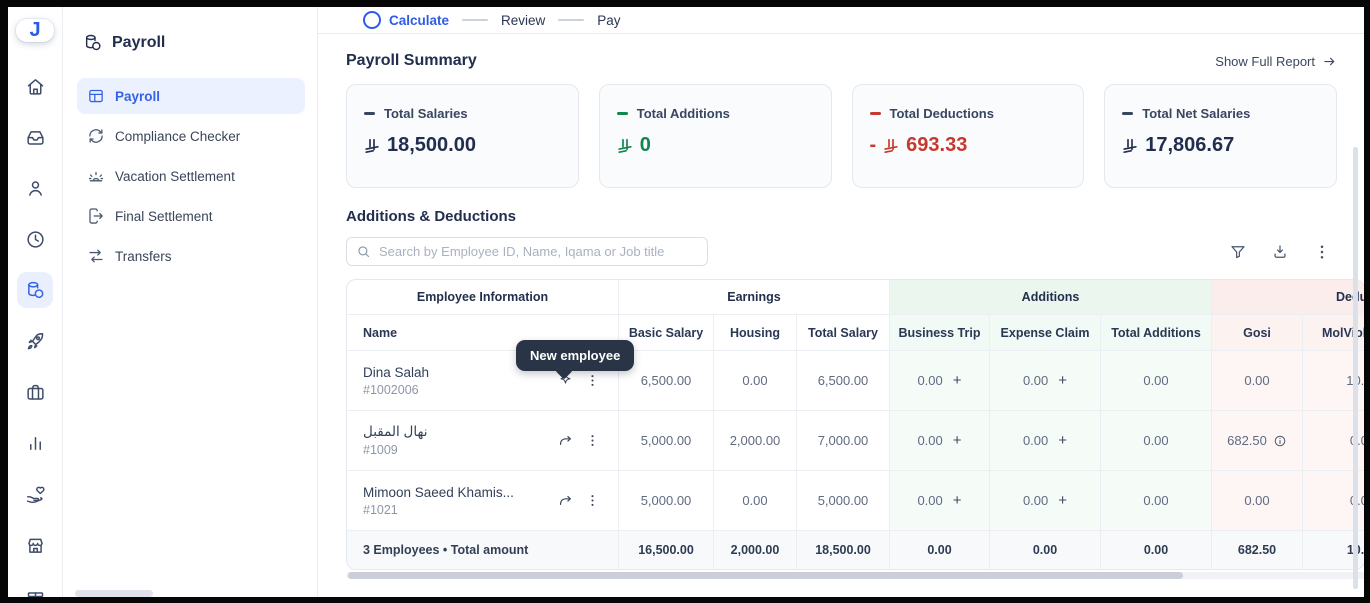  Describe the element at coordinates (35, 188) in the screenshot. I see `person-icon` at that location.